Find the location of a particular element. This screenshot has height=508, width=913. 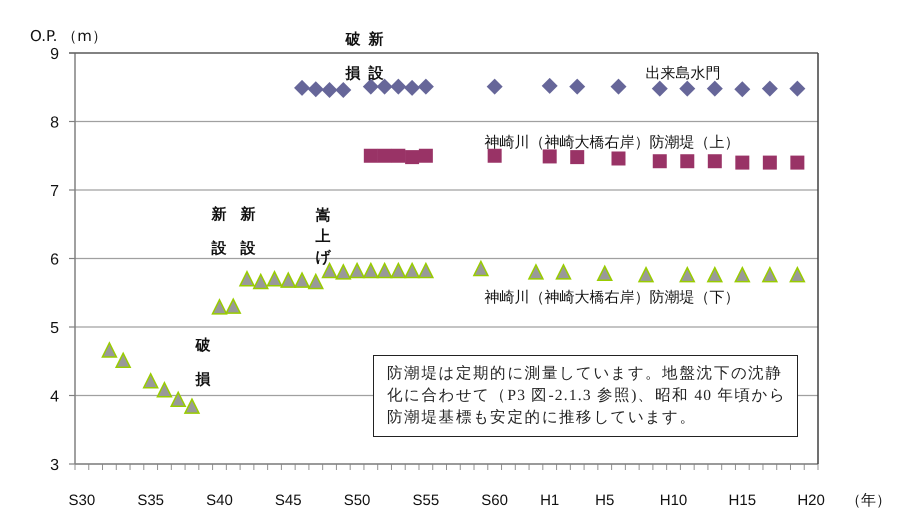

y-tick-label: 9 is located at coordinates (55, 54).